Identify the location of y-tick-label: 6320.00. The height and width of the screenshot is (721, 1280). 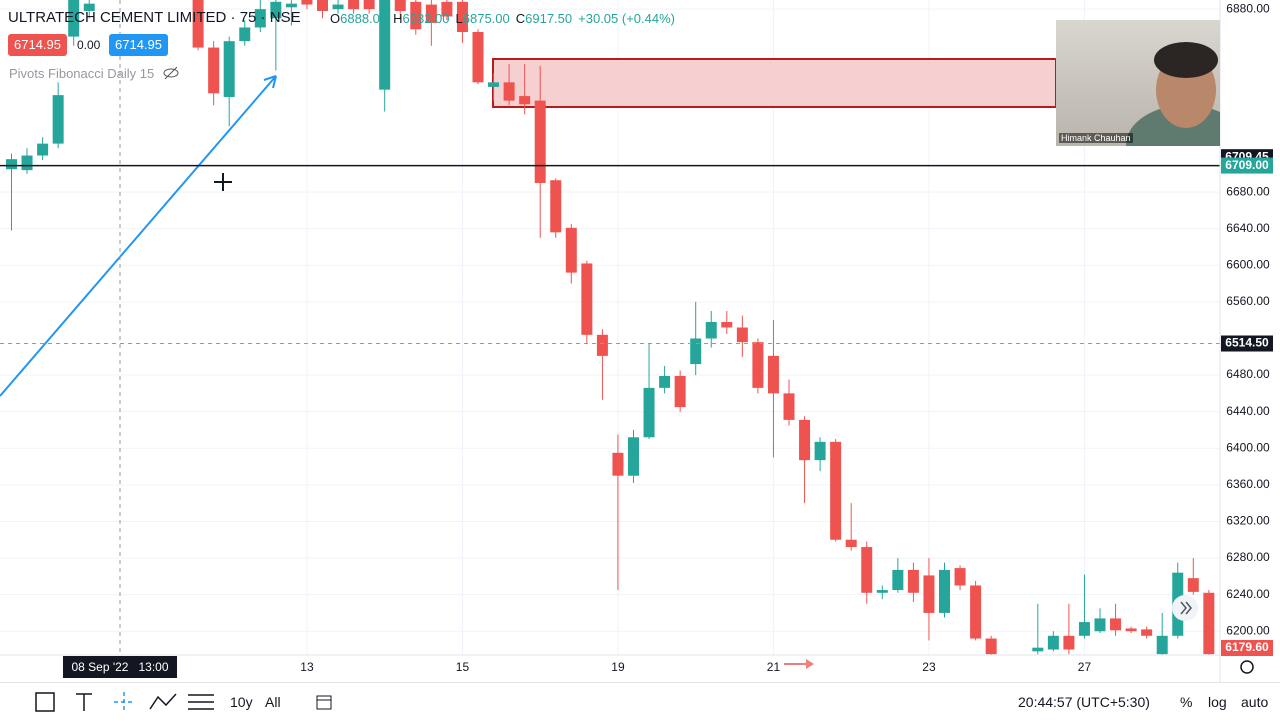
(1248, 521).